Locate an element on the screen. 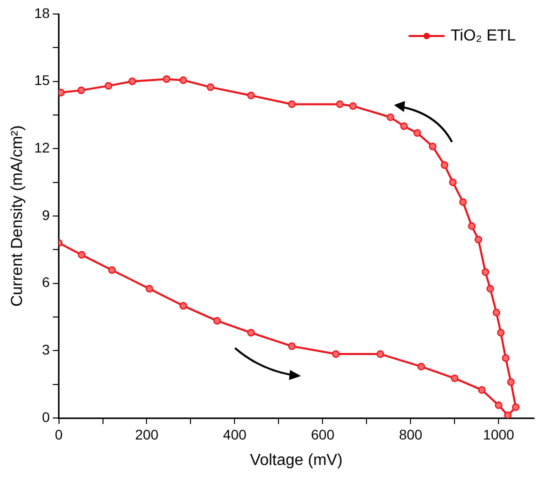 This screenshot has width=539, height=480. x-tick-label: 600 is located at coordinates (322, 434).